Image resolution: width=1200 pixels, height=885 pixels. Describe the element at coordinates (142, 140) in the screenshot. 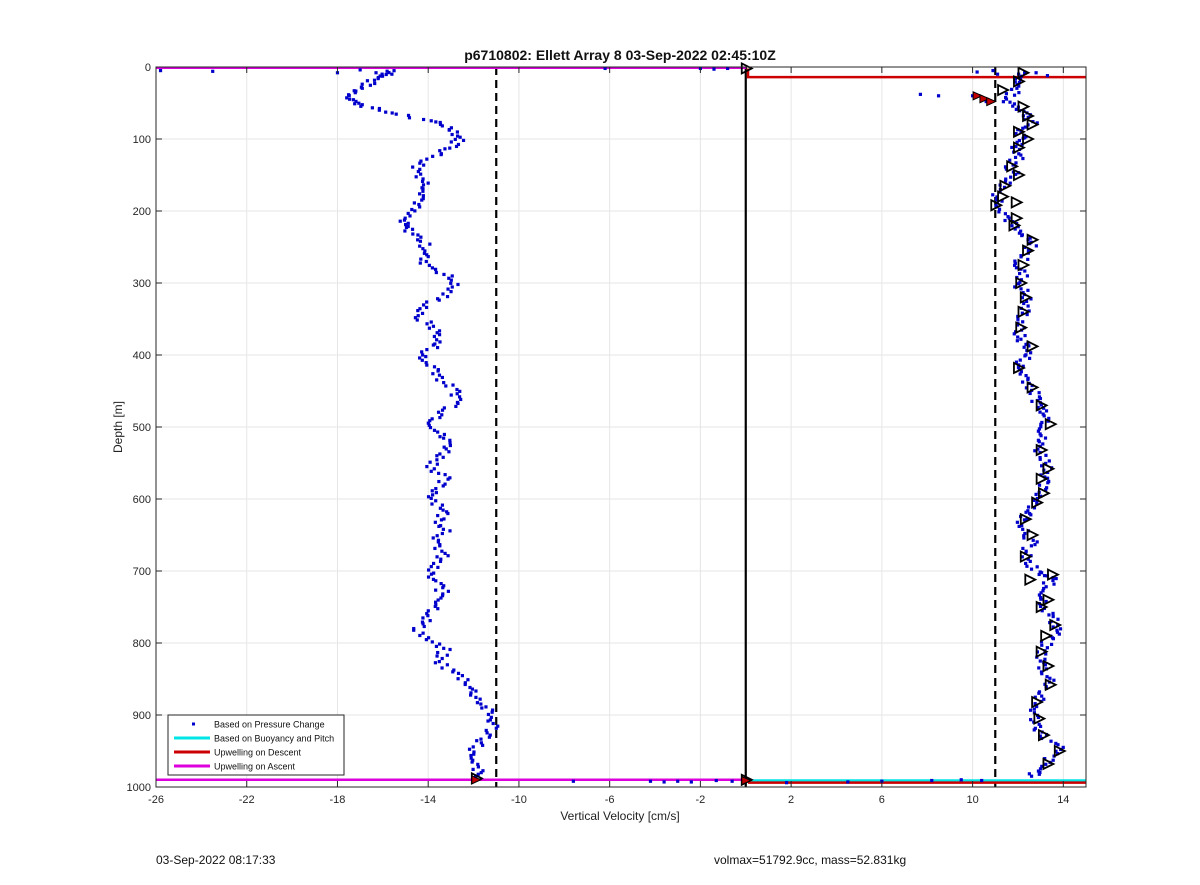

I see `y-tick-label: 100` at that location.